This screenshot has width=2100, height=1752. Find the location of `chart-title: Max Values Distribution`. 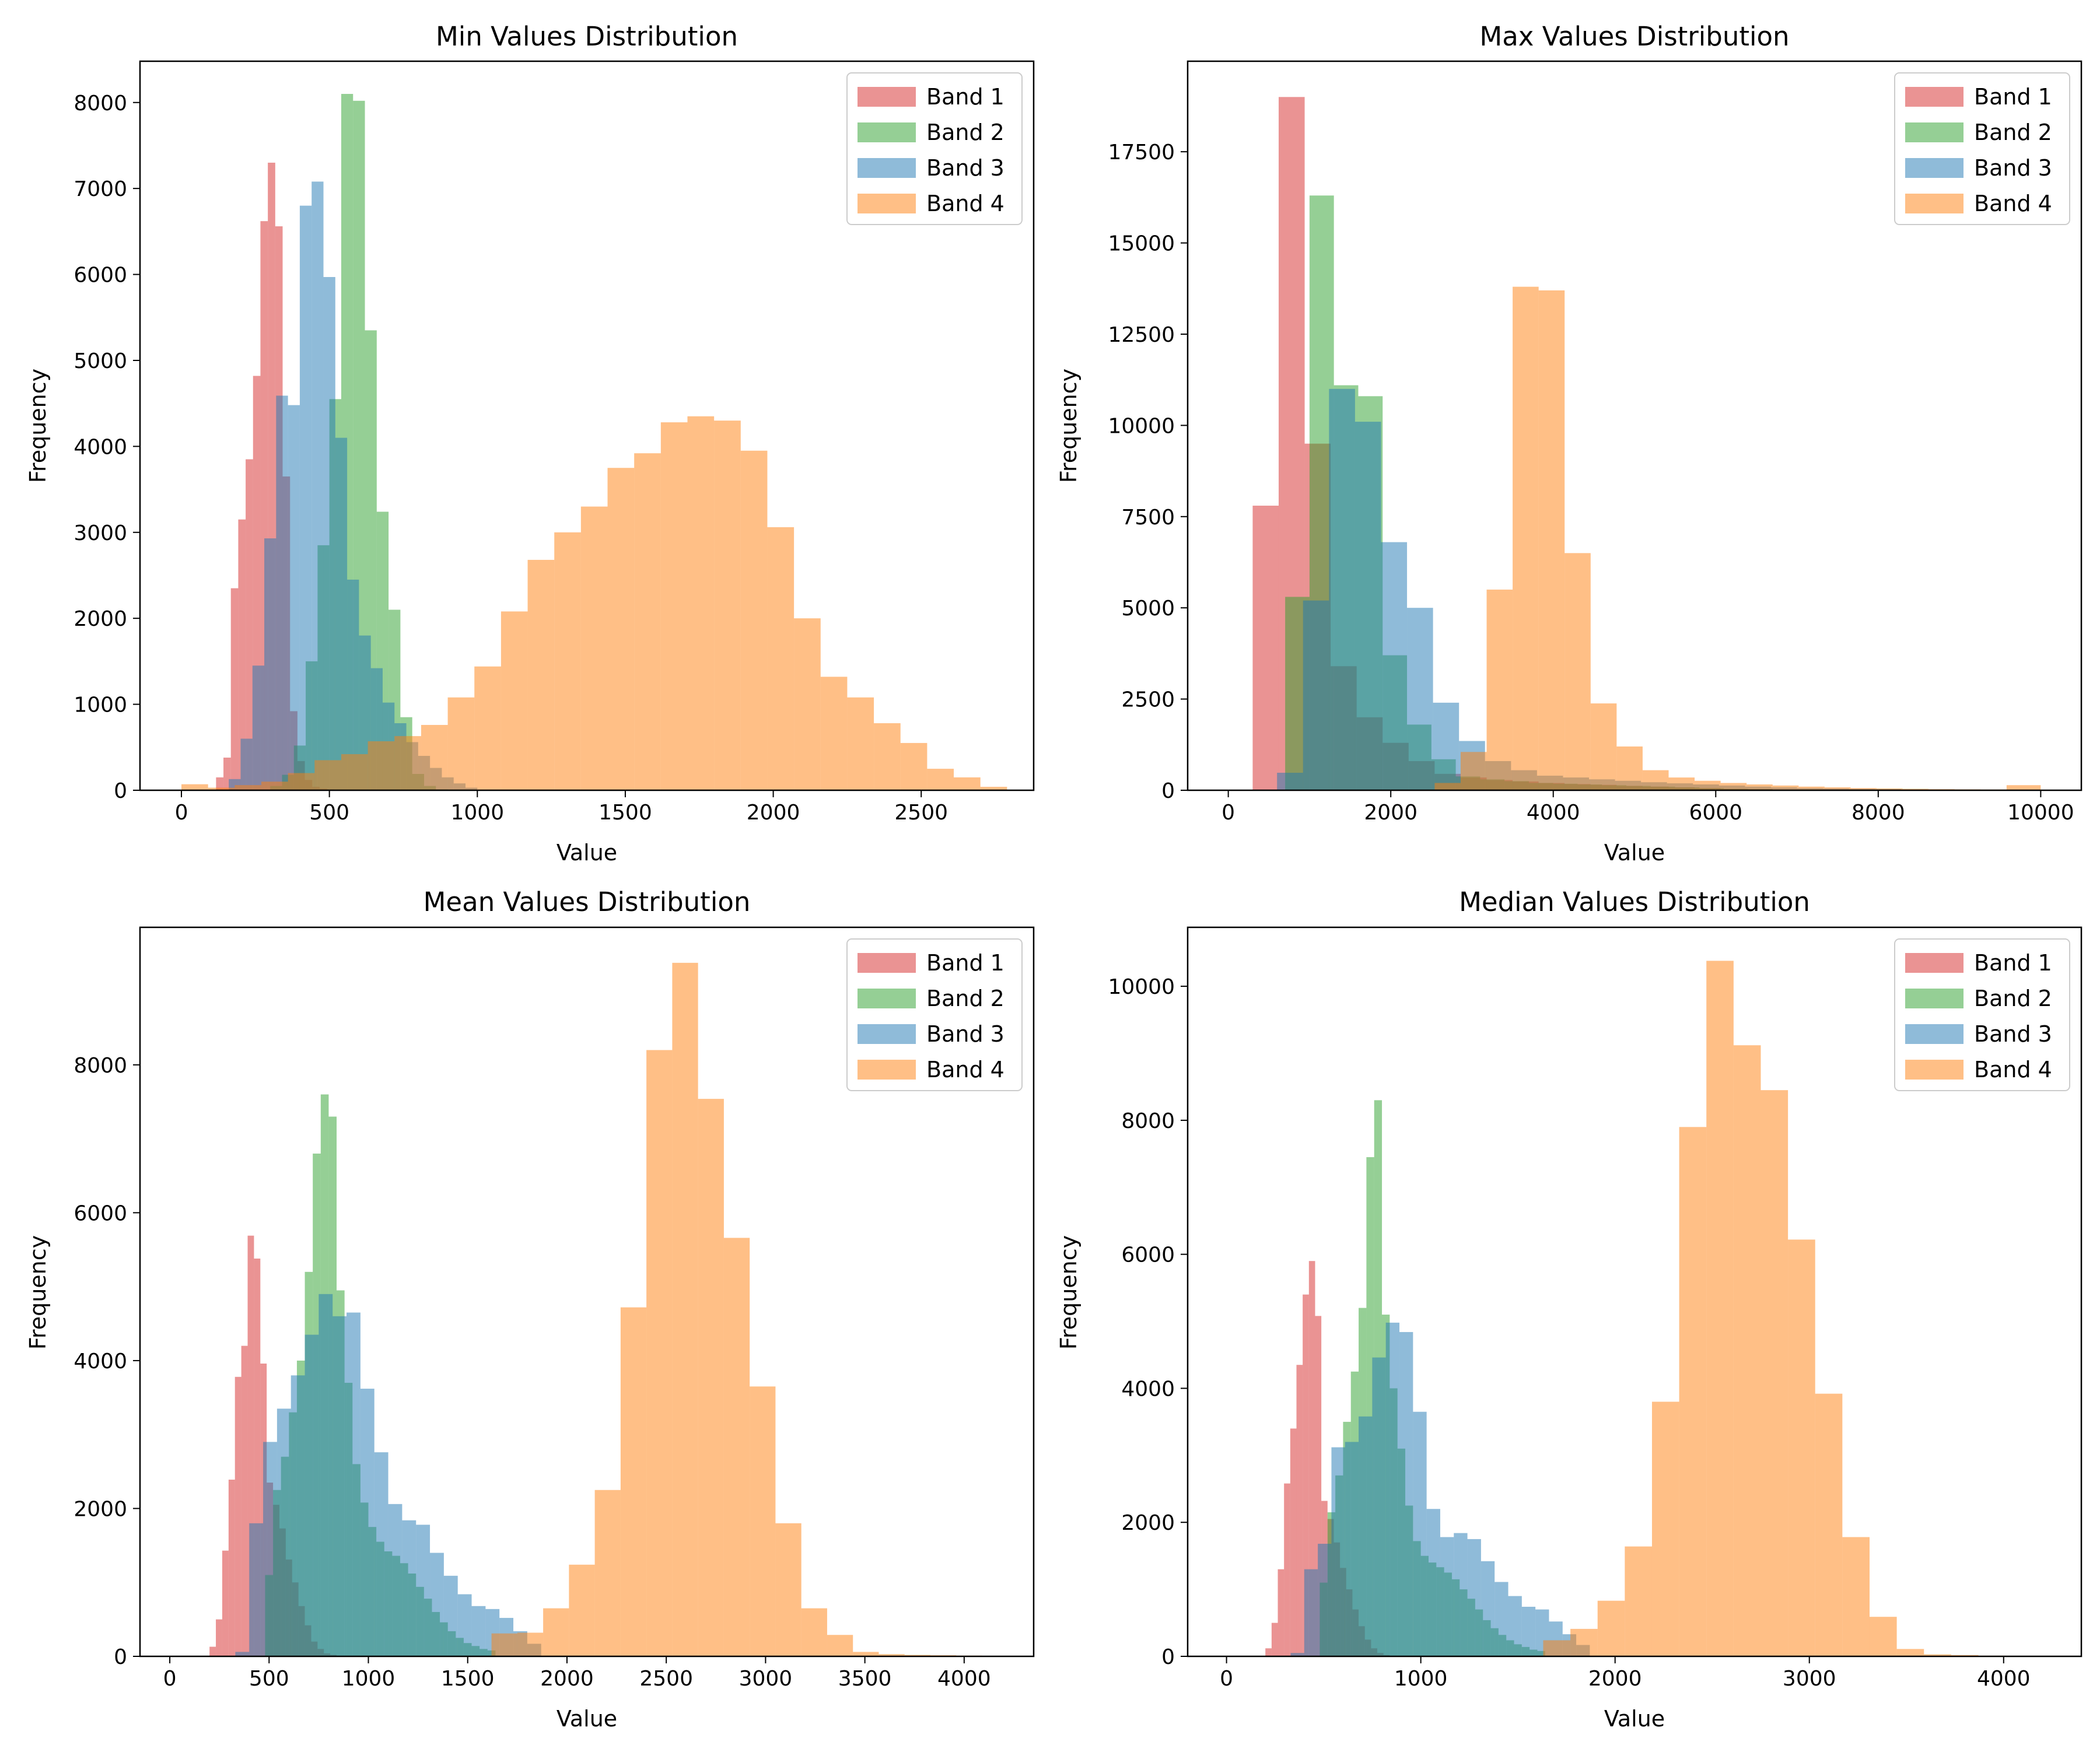

chart-title: Max Values Distribution is located at coordinates (1634, 36).